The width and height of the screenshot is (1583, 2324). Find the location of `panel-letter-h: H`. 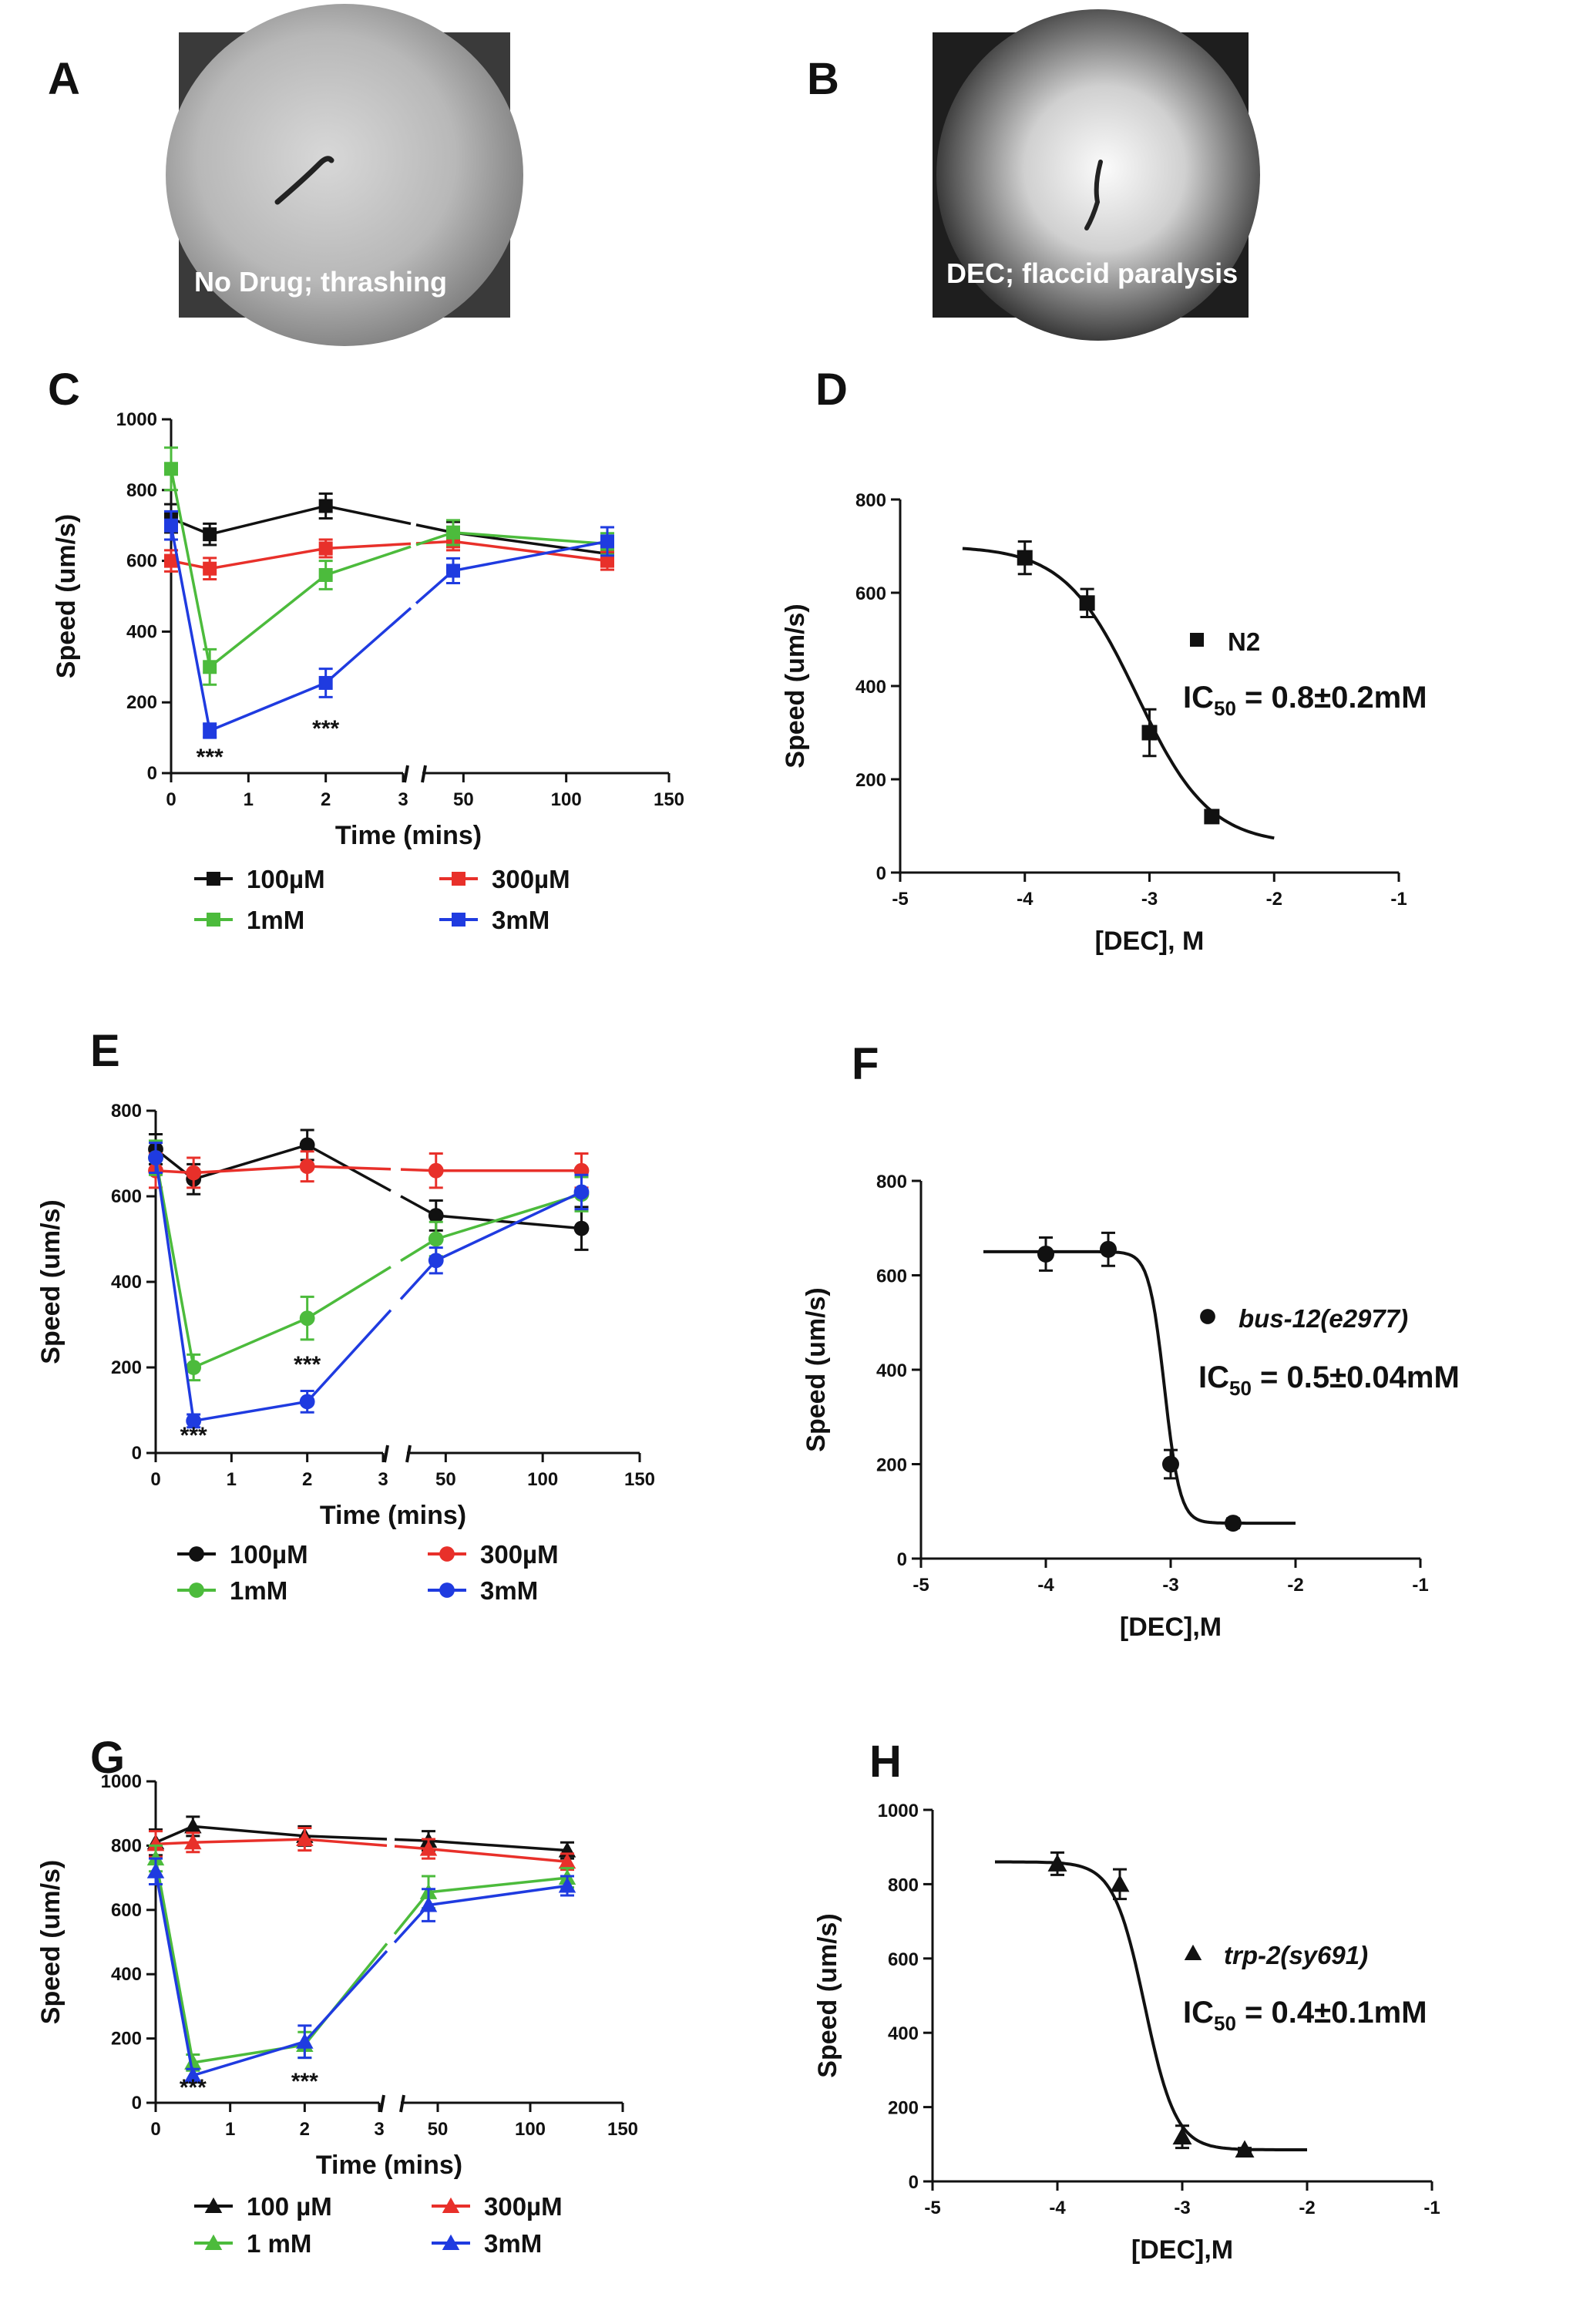

panel-letter-h: H is located at coordinates (886, 1762).